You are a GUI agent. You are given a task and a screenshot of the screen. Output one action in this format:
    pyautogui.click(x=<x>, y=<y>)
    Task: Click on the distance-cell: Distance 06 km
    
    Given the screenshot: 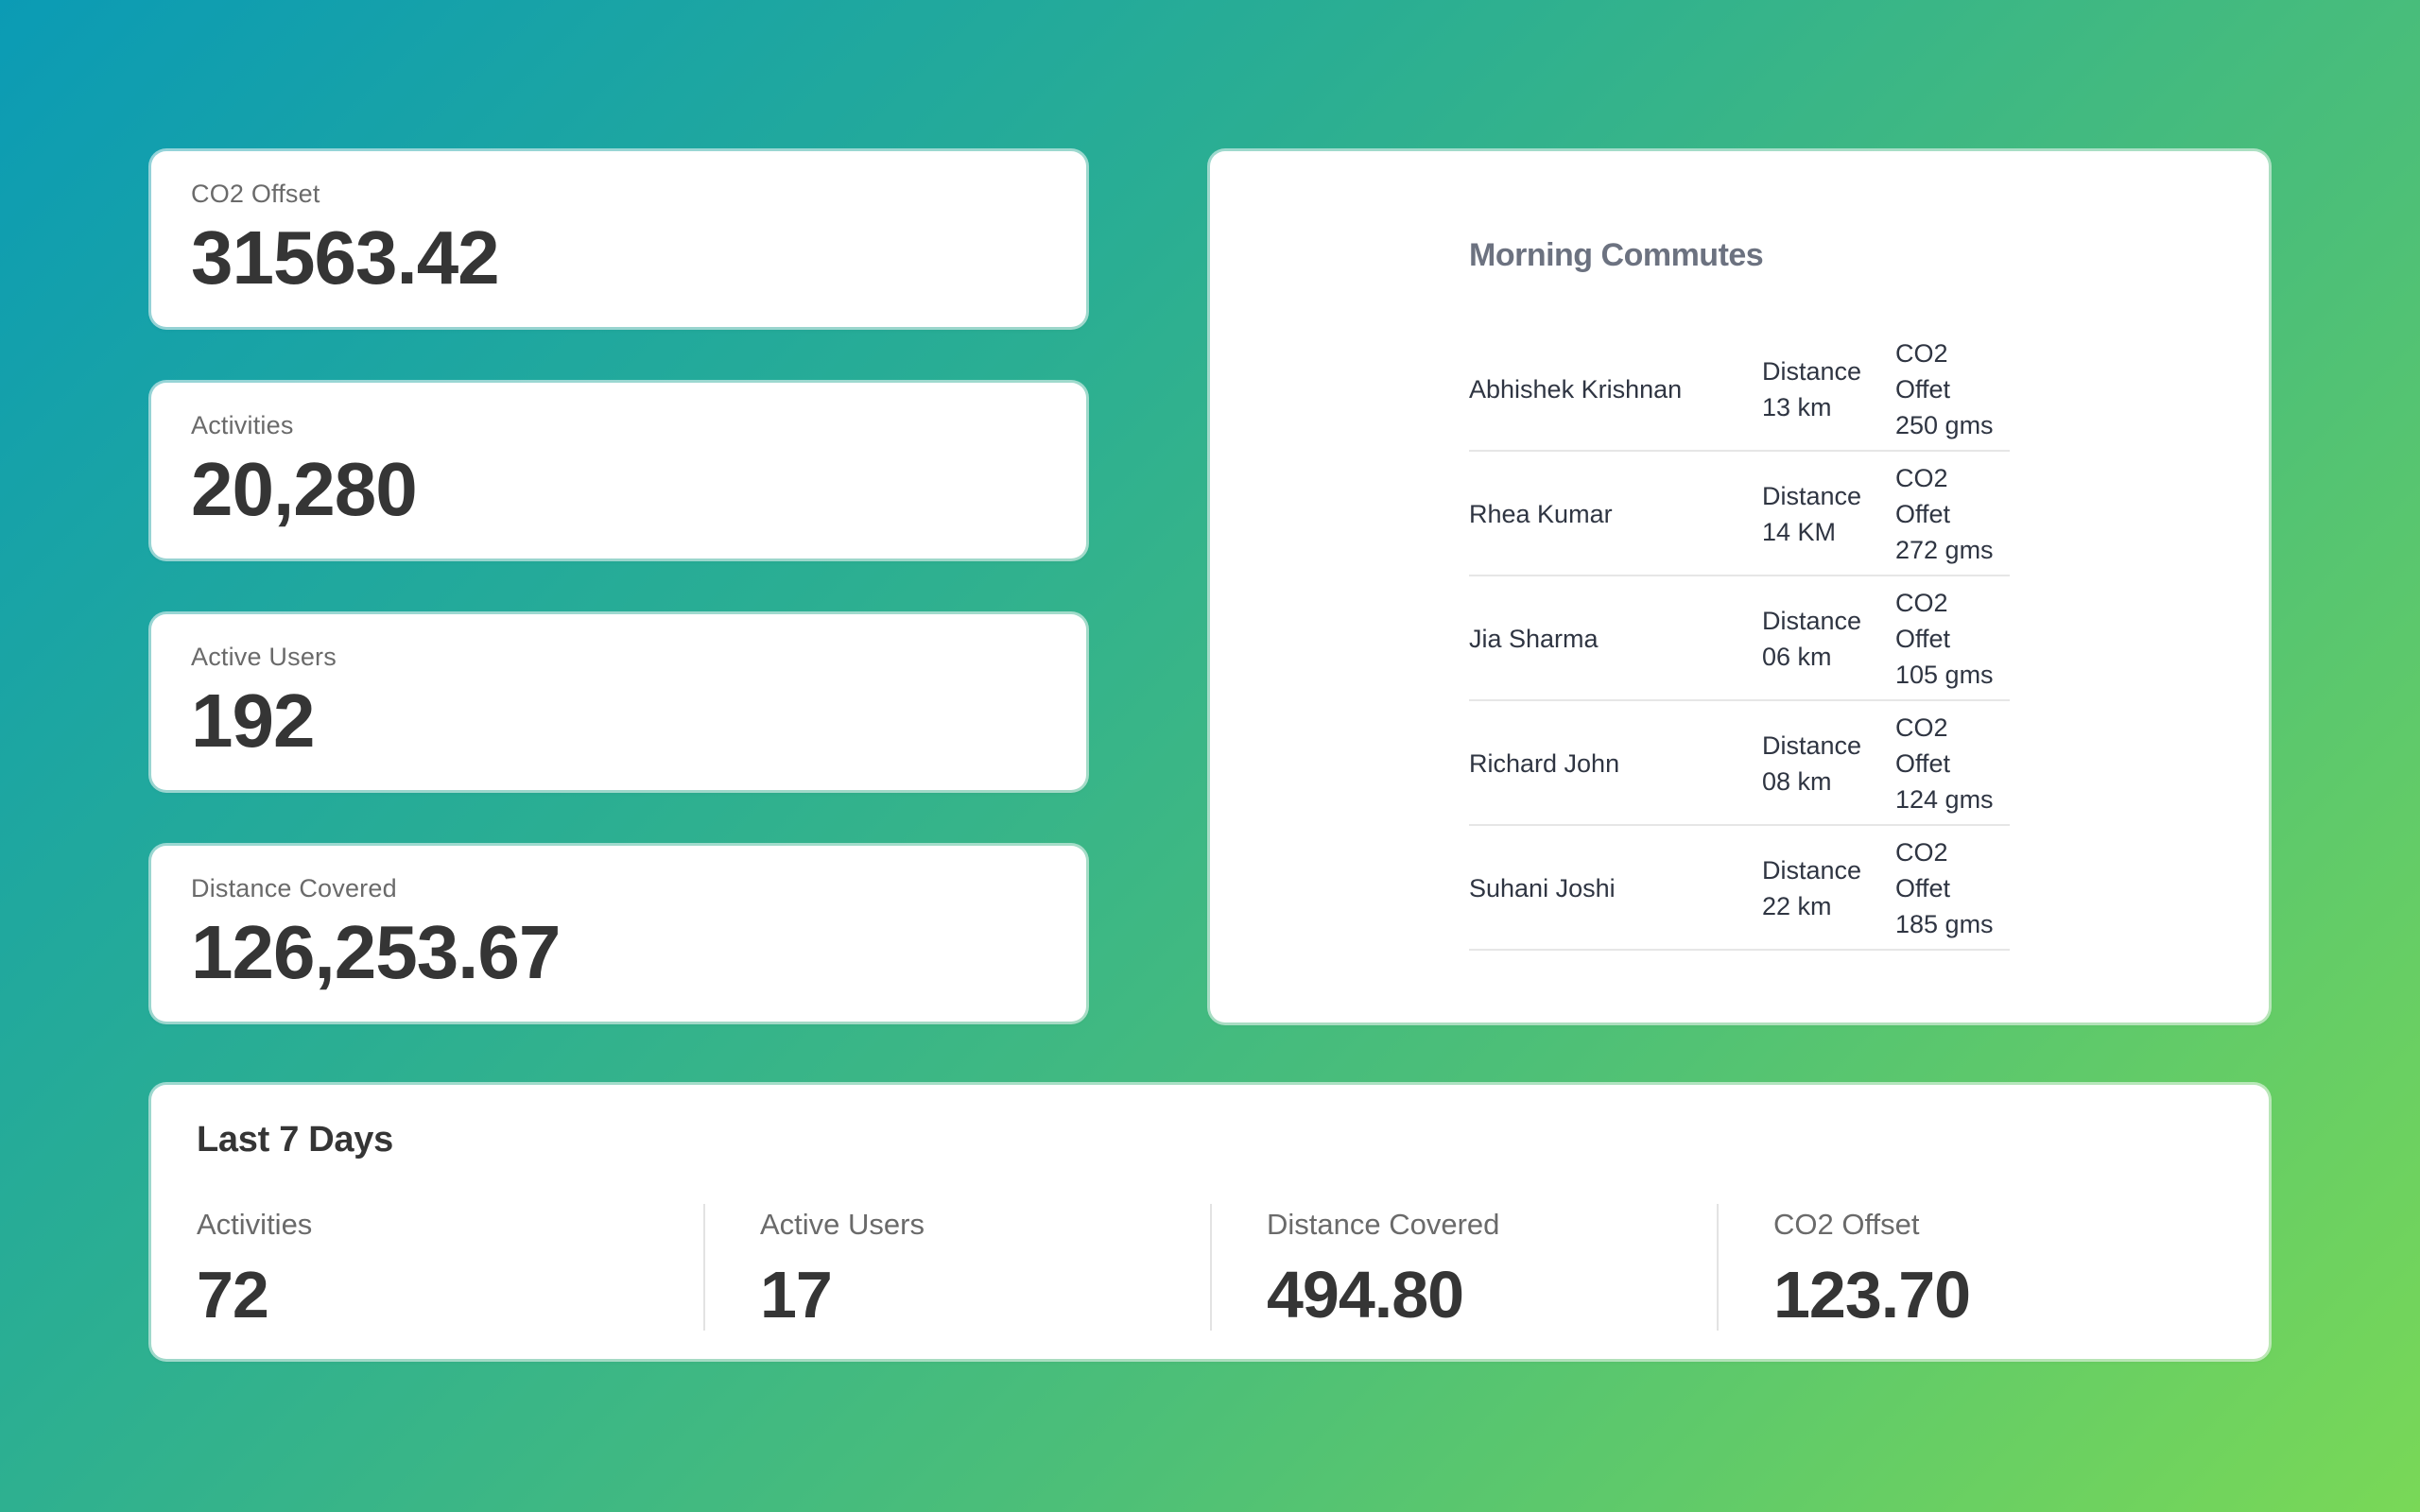 What is the action you would take?
    pyautogui.click(x=1811, y=638)
    